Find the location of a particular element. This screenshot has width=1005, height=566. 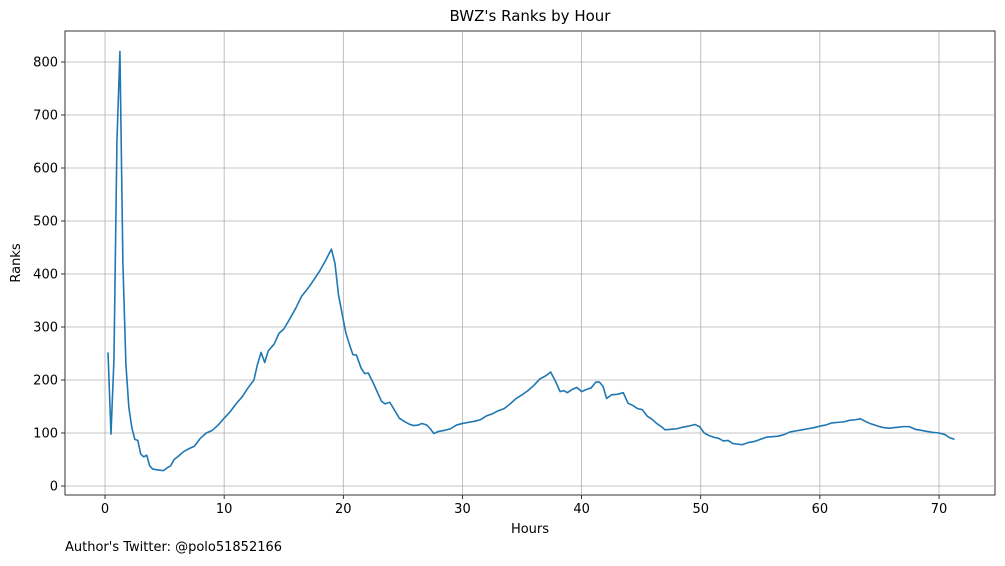

y-tick-label: 800 is located at coordinates (45, 63).